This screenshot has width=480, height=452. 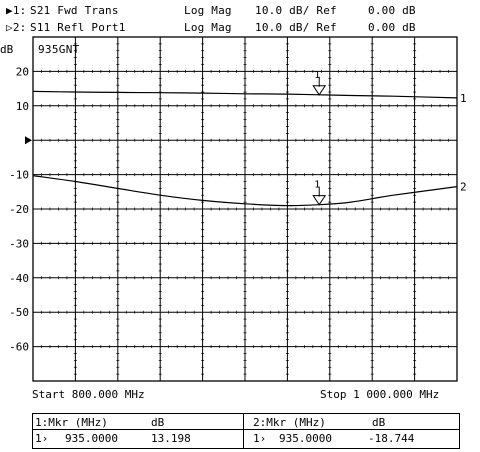 I want to click on trace-2-format: Log Mag, so click(x=208, y=27).